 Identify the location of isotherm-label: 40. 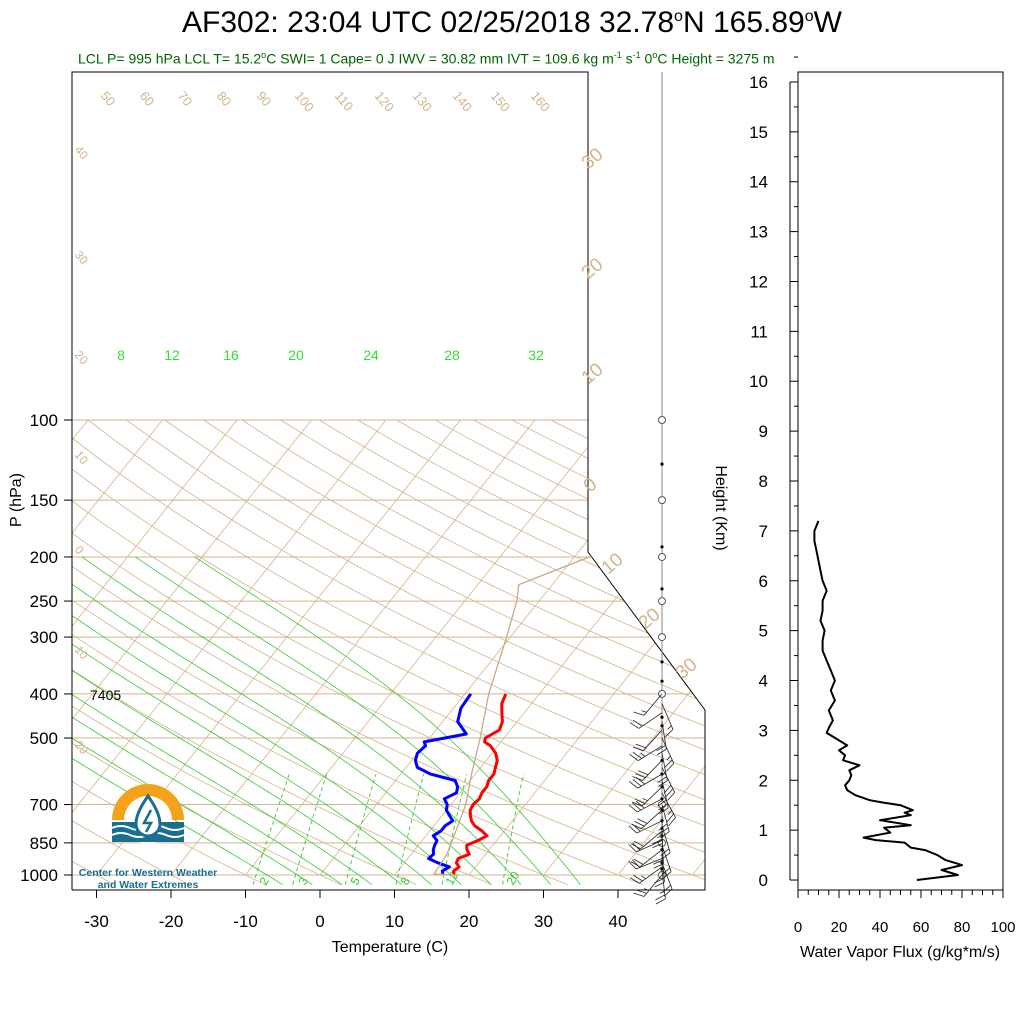
(82, 152).